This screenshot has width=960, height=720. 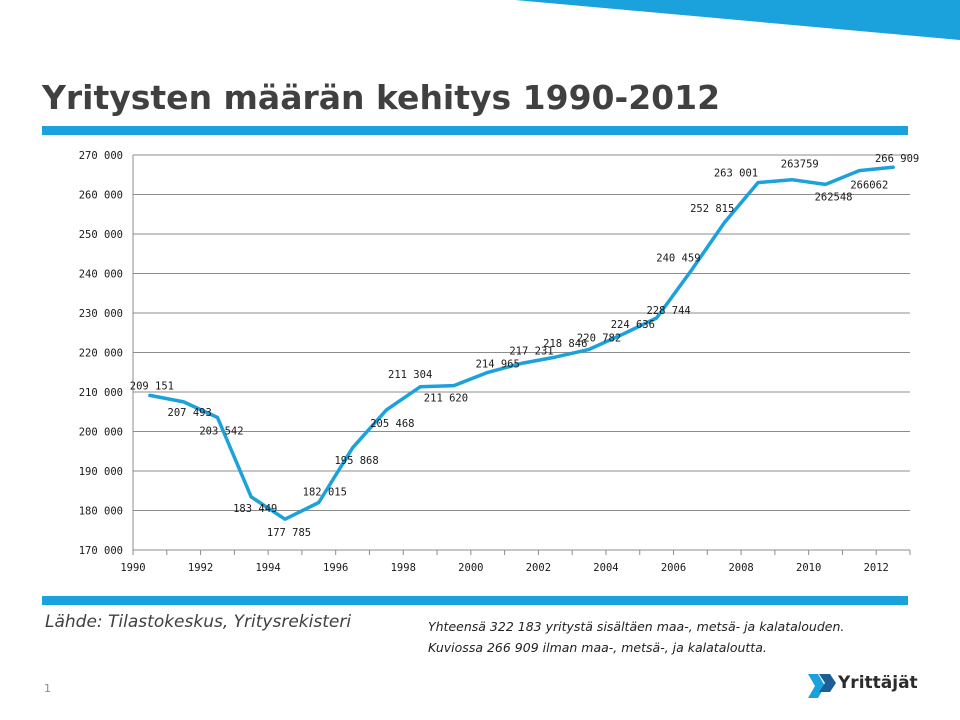 I want to click on data-label: 205 468, so click(x=392, y=424).